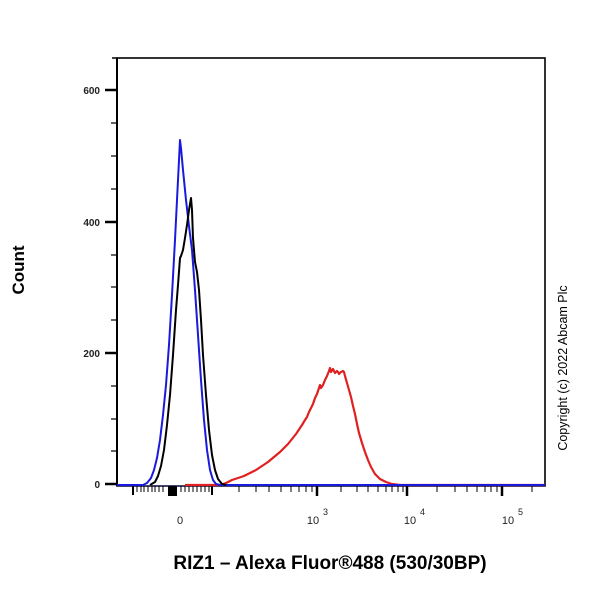  What do you see at coordinates (422, 512) in the screenshot?
I see `svg-text: 4` at bounding box center [422, 512].